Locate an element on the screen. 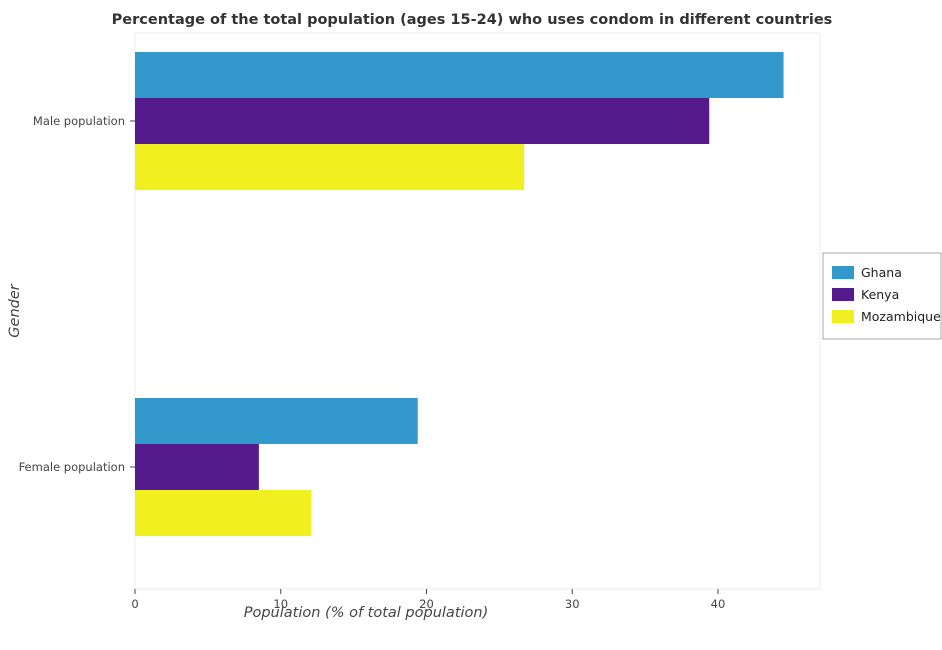 The height and width of the screenshot is (650, 942). bar-ghana-male is located at coordinates (459, 75).